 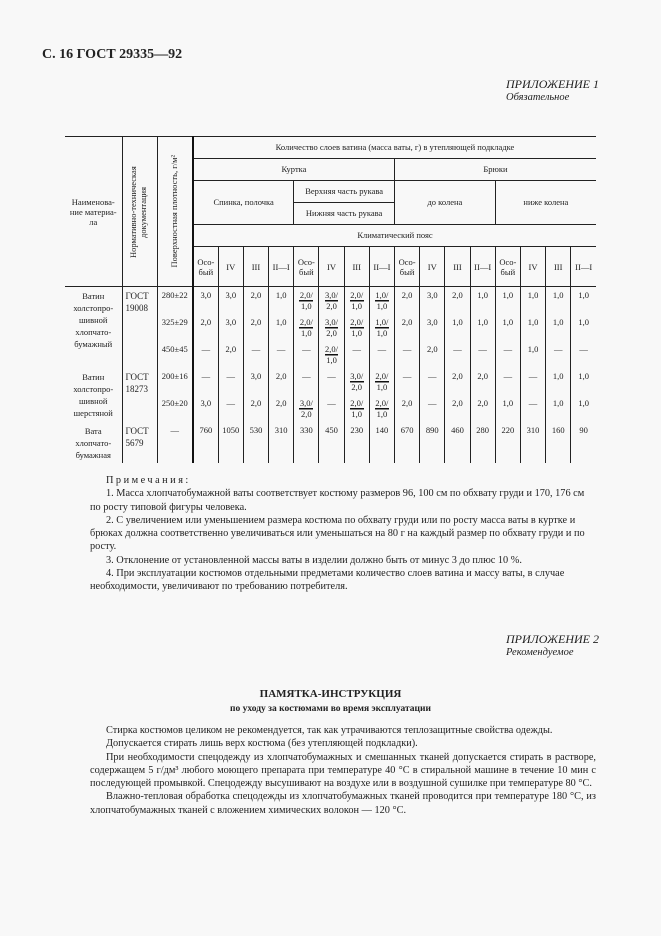 I want to click on value-cell: 90, so click(x=583, y=442).